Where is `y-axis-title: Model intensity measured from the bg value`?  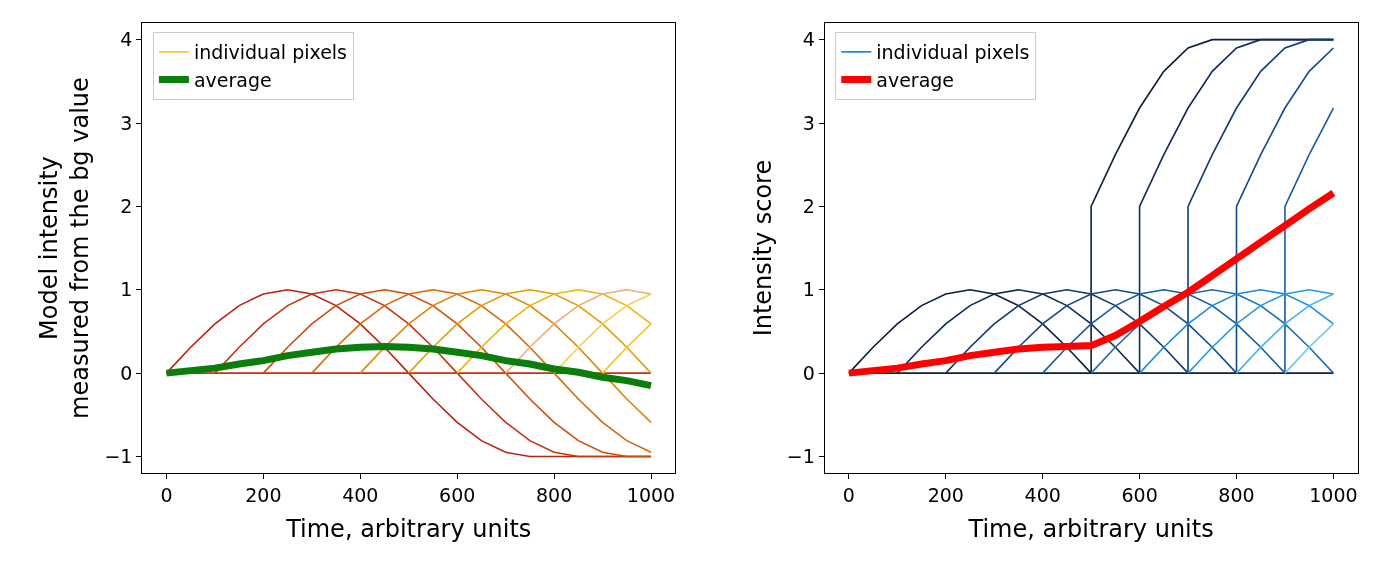 y-axis-title: Model intensity measured from the bg value is located at coordinates (65, 248).